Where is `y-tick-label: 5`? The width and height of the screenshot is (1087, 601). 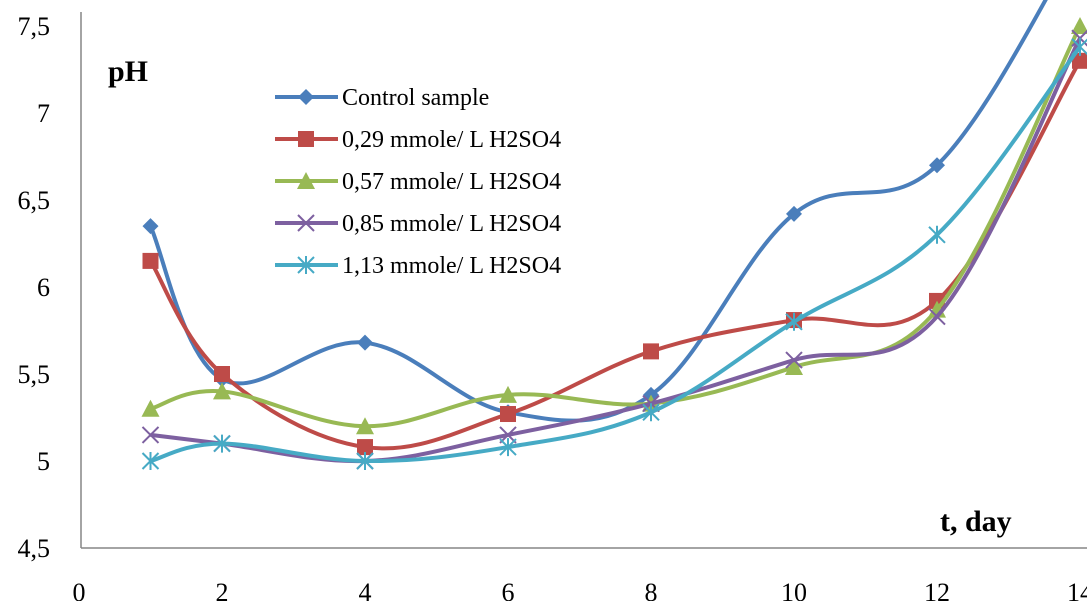
y-tick-label: 5 is located at coordinates (43, 461).